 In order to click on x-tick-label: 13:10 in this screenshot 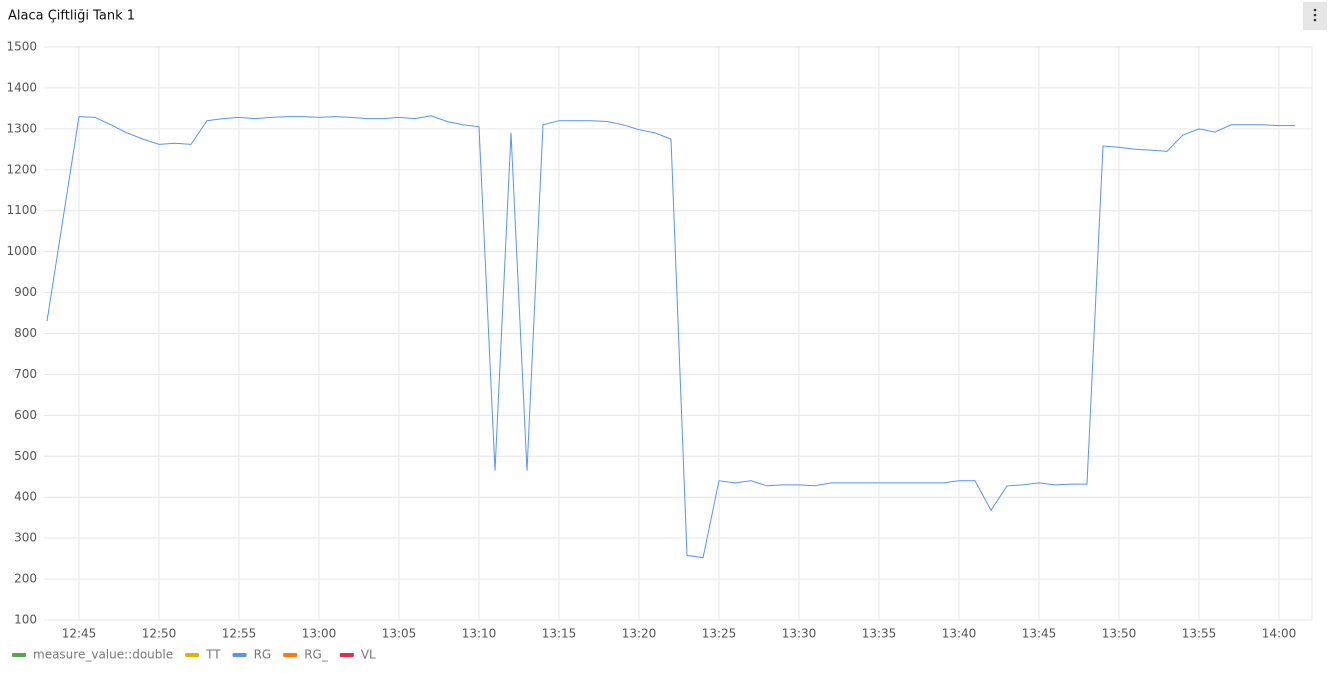, I will do `click(479, 634)`.